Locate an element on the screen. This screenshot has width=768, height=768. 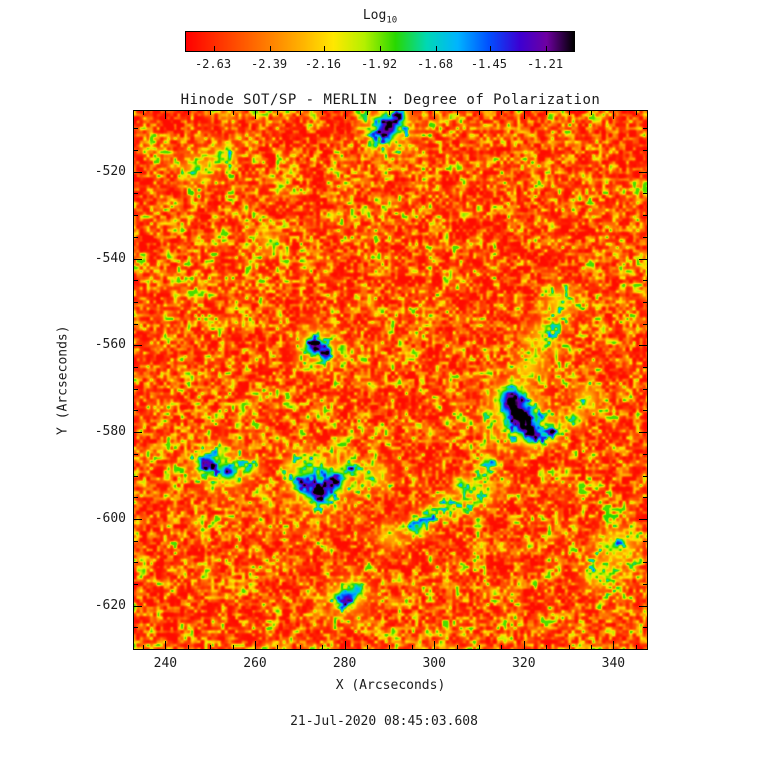
timestamp-caption: 21-Jul-2020 08:45:03.608 is located at coordinates (384, 721).